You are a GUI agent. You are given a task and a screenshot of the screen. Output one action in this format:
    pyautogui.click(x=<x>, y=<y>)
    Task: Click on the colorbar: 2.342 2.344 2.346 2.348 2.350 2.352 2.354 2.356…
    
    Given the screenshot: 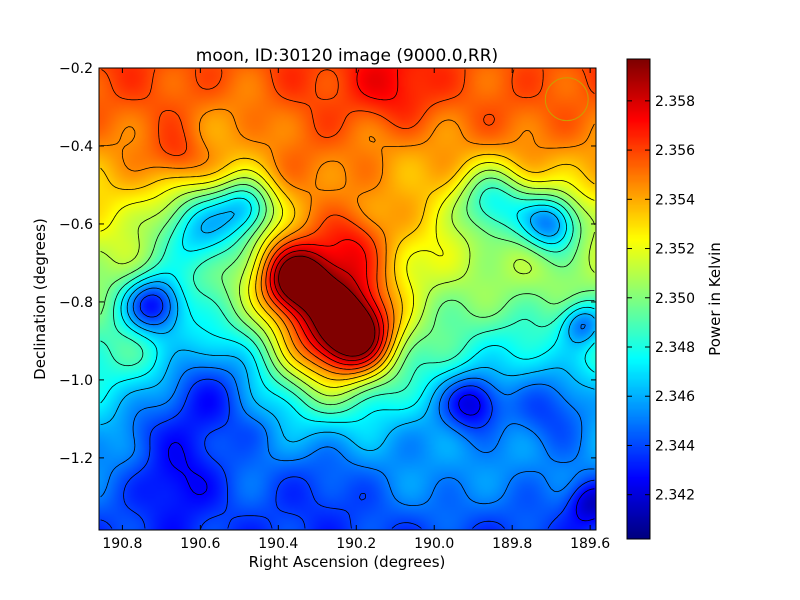 What is the action you would take?
    pyautogui.click(x=675, y=299)
    